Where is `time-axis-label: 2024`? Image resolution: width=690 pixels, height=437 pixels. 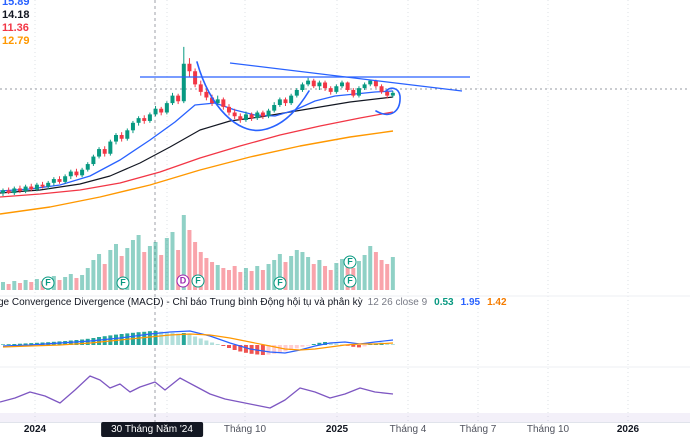 time-axis-label: 2024 is located at coordinates (35, 429).